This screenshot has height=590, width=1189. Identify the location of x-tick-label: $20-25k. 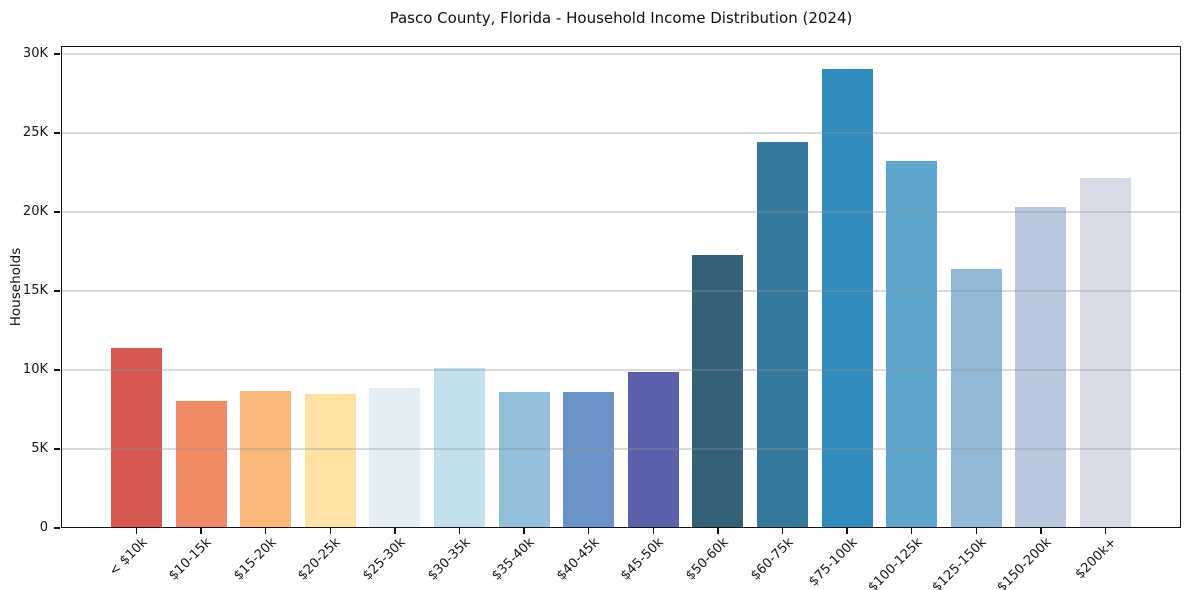
(319, 559).